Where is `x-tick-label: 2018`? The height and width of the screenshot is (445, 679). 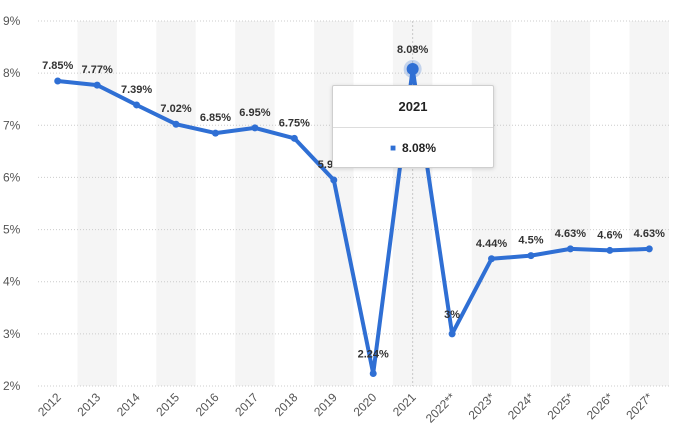
x-tick-label: 2018 is located at coordinates (286, 404).